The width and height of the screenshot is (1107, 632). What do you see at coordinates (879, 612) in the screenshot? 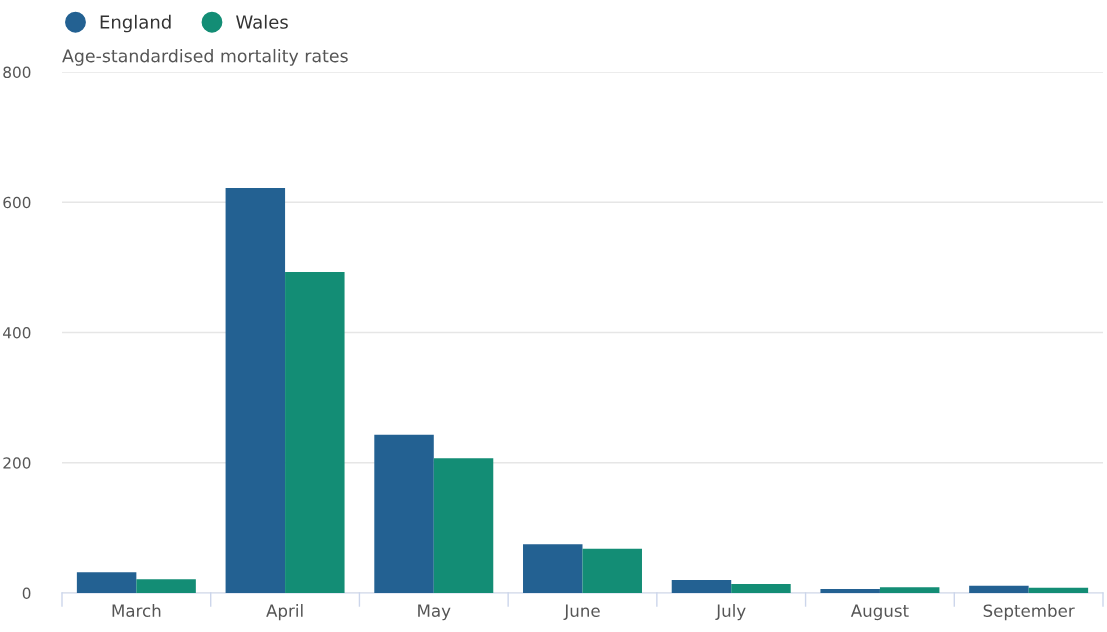
I see `x-tick-label: August` at bounding box center [879, 612].